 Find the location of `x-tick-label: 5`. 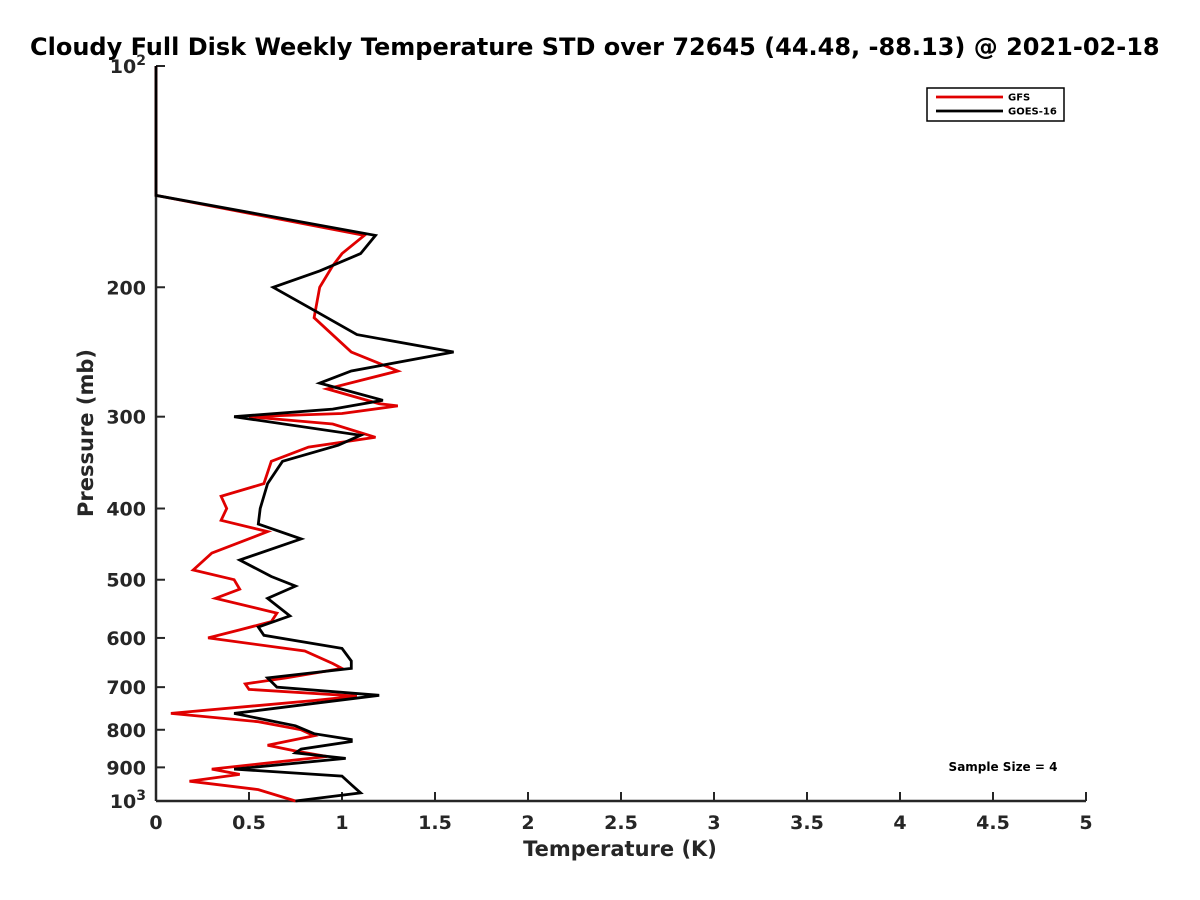

x-tick-label: 5 is located at coordinates (1085, 823).